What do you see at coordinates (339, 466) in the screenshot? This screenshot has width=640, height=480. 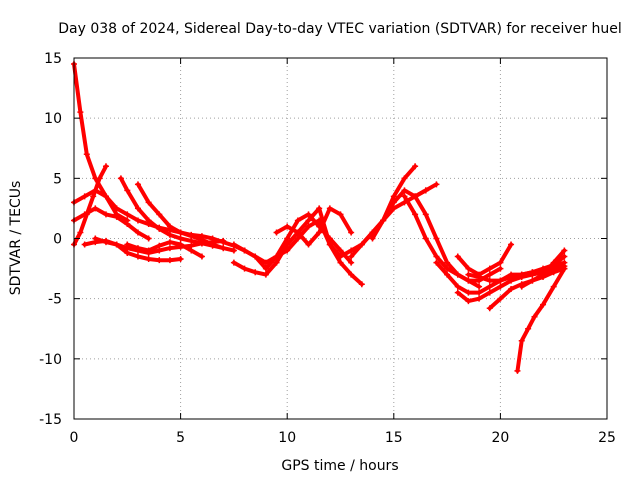 I see `x-axis-label: GPS time / hours` at bounding box center [339, 466].